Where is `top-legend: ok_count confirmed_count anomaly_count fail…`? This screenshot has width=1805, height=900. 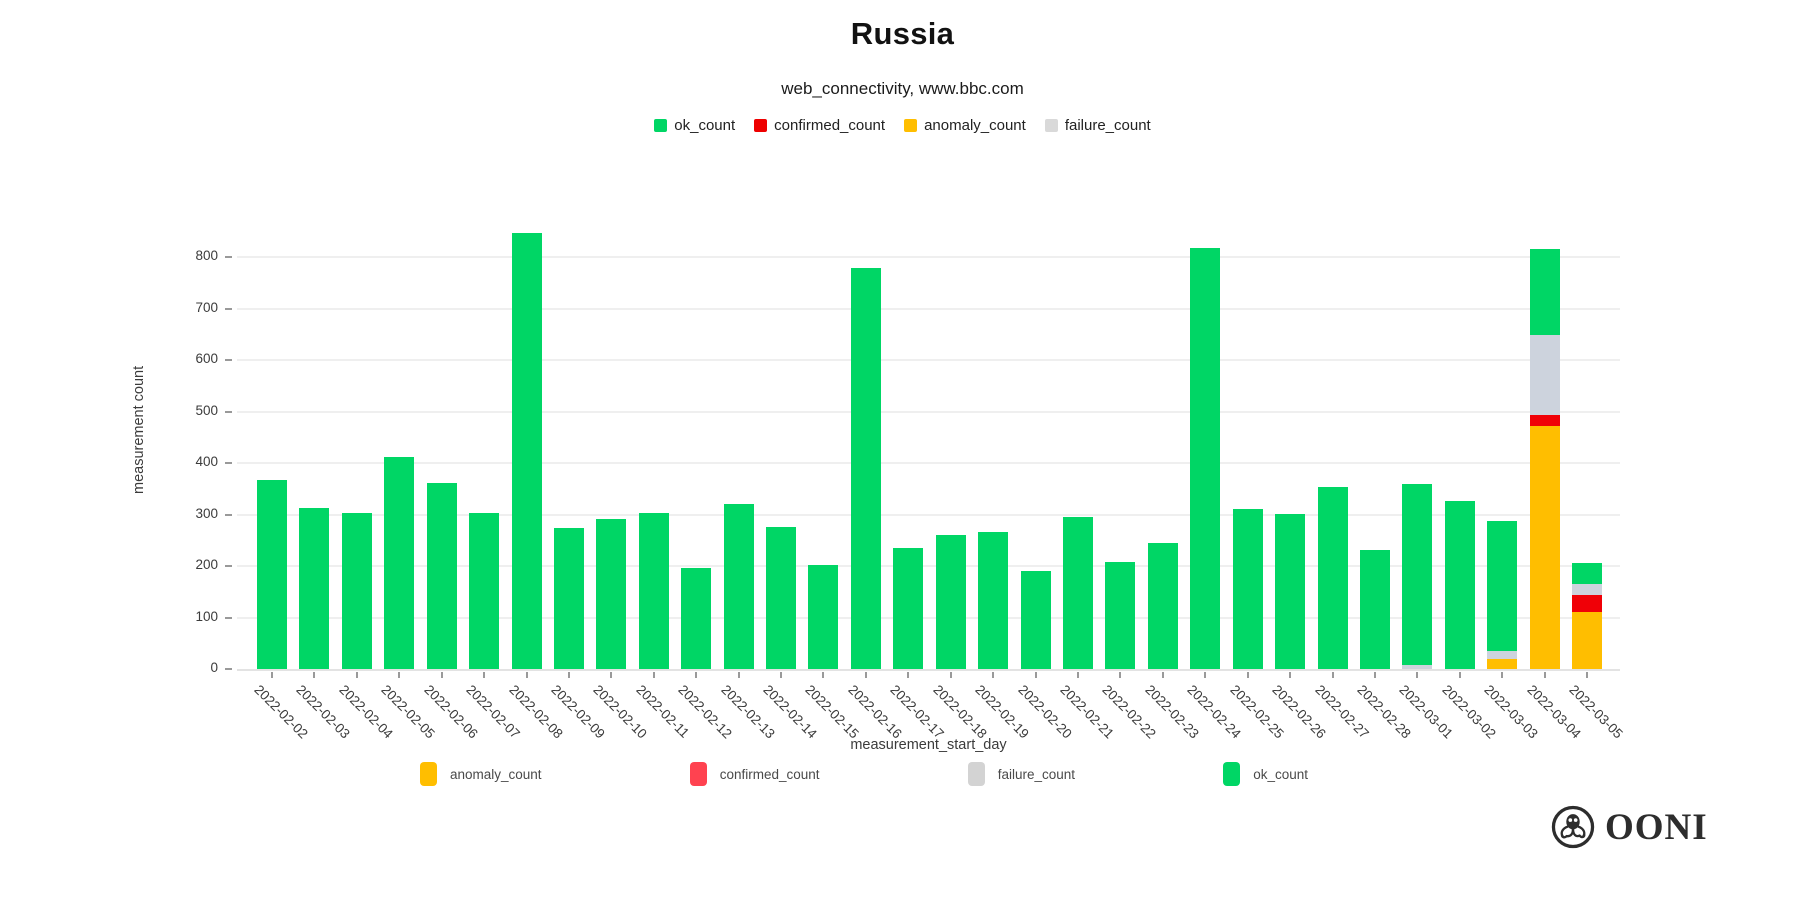
top-legend: ok_count confirmed_count anomaly_count fail… is located at coordinates (902, 125).